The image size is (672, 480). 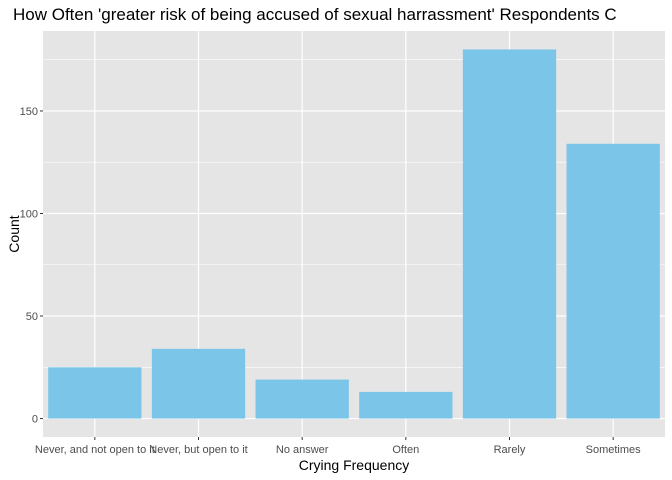 What do you see at coordinates (406, 405) in the screenshot?
I see `bar-often` at bounding box center [406, 405].